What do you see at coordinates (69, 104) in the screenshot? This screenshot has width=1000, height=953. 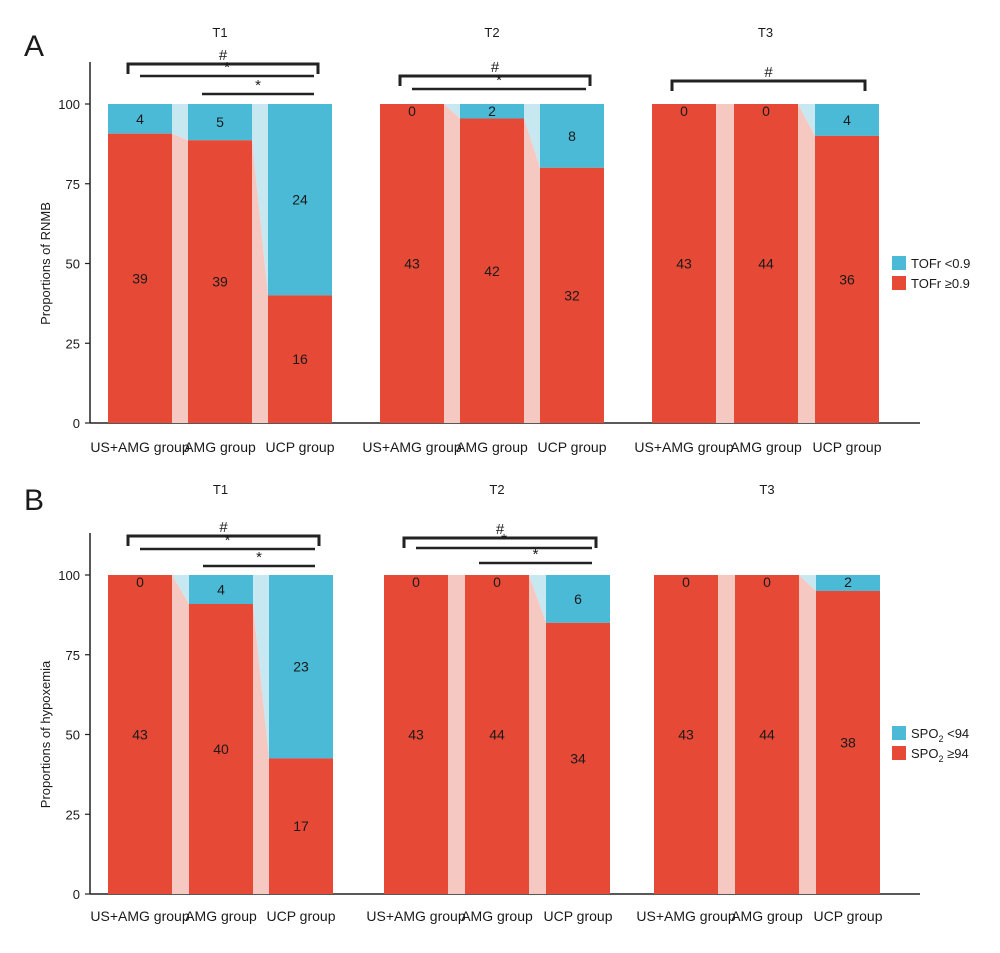 I see `y-tick-label: 100` at bounding box center [69, 104].